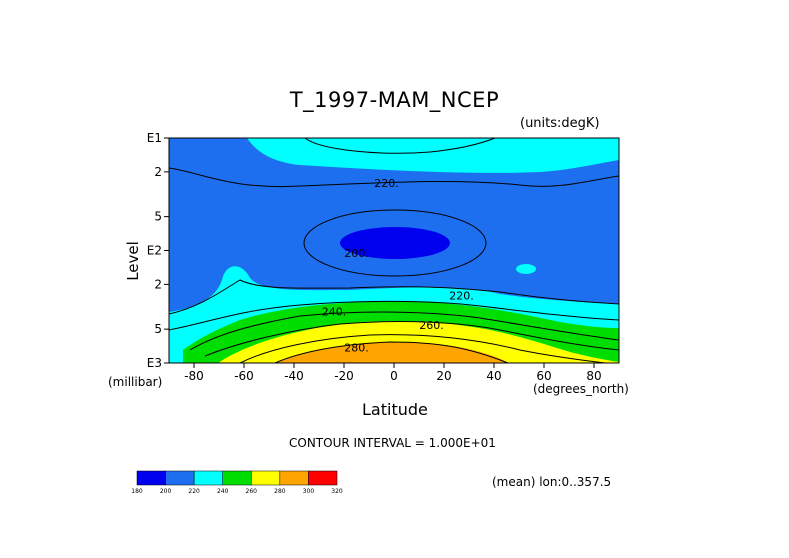 This screenshot has width=789, height=558. What do you see at coordinates (526, 269) in the screenshot?
I see `cyan-island` at bounding box center [526, 269].